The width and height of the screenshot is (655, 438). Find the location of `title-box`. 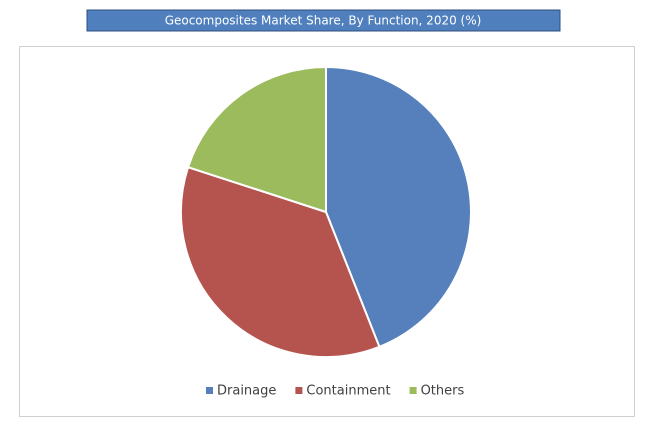

title-box is located at coordinates (323, 20).